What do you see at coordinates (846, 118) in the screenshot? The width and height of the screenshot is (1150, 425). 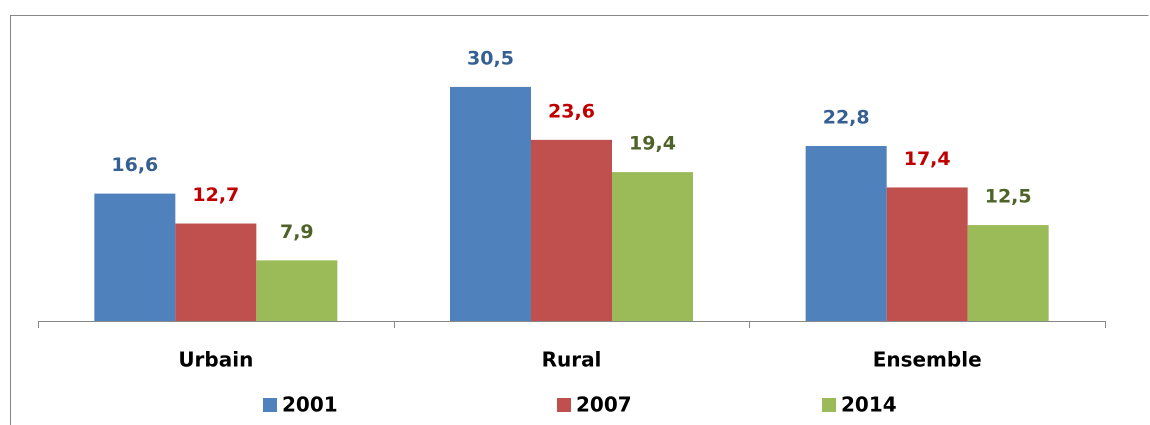 I see `data-label: 22,8` at bounding box center [846, 118].